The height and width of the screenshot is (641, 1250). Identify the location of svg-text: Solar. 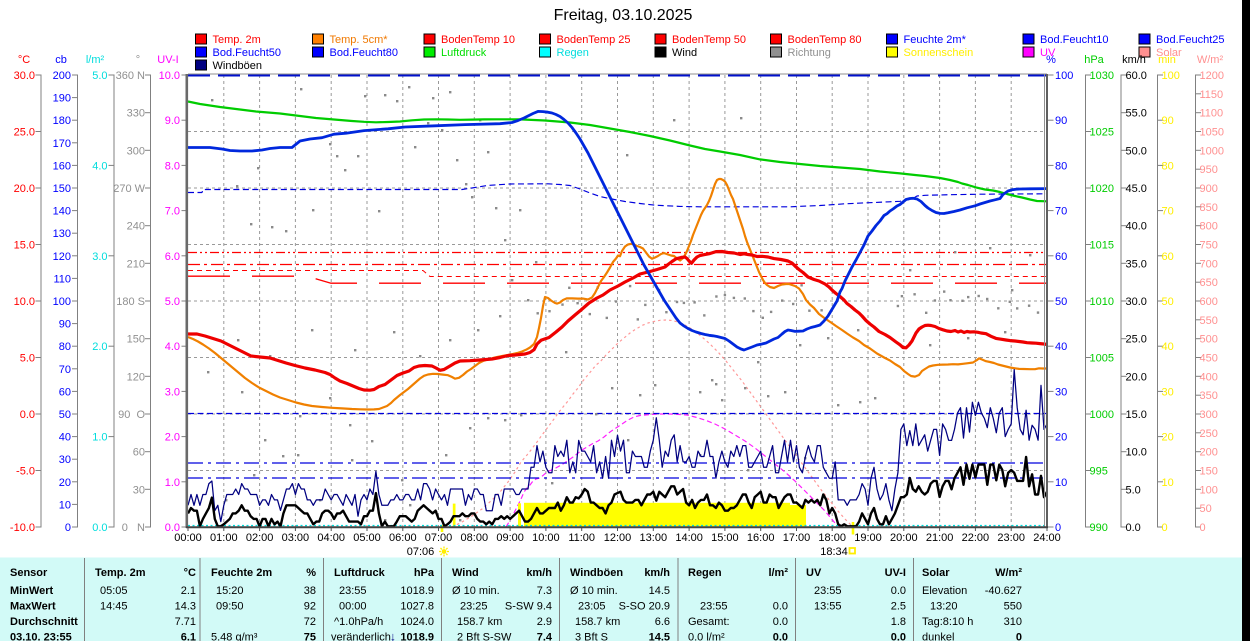
(1169, 53).